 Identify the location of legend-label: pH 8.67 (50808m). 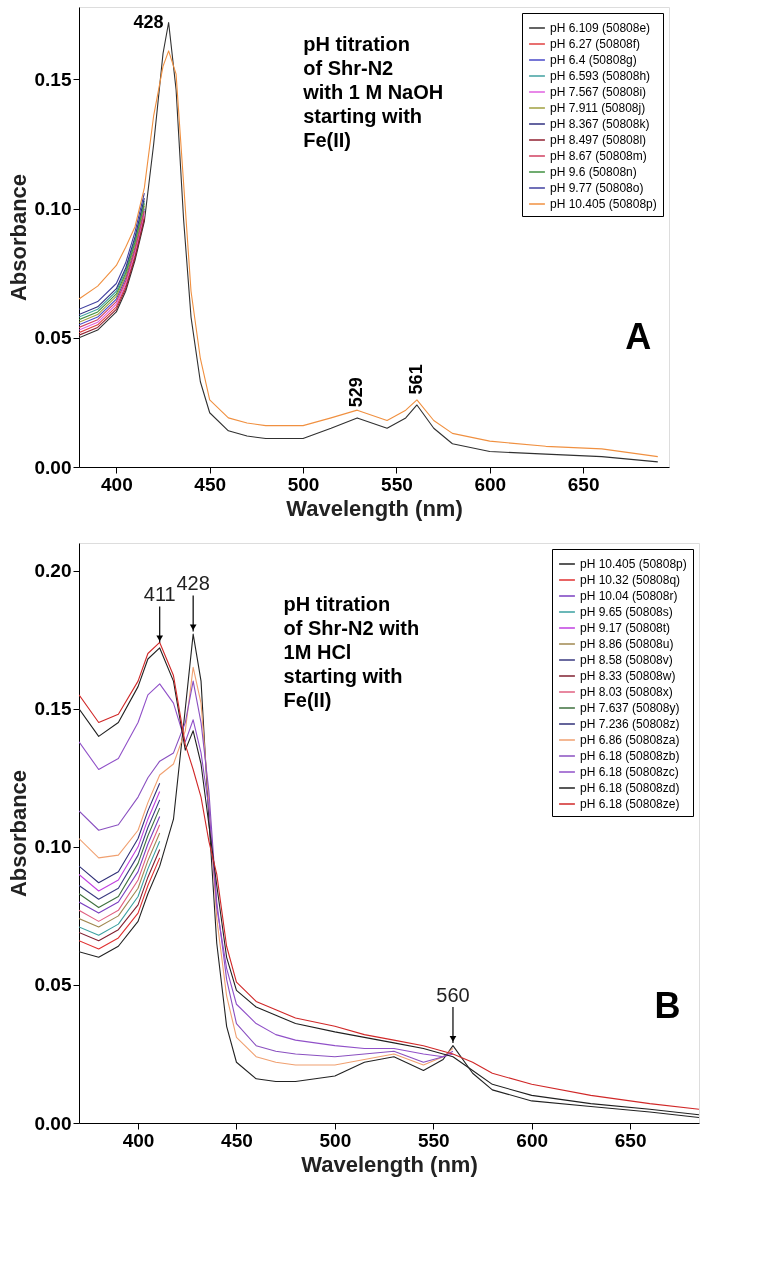
(598, 156).